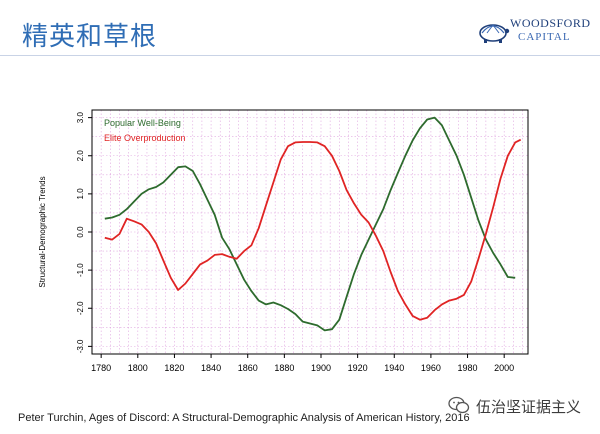 This screenshot has width=600, height=434. I want to click on watermark: 伍治坚证据主义, so click(522, 406).